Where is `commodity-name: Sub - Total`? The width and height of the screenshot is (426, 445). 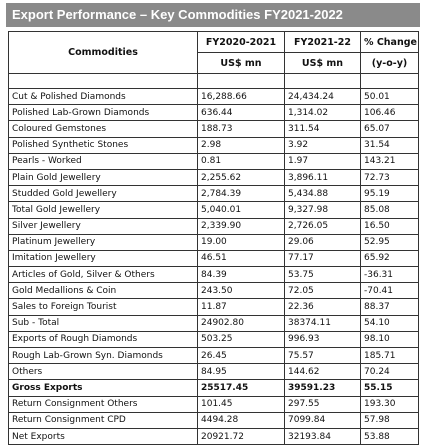 commodity-name: Sub - Total is located at coordinates (103, 323).